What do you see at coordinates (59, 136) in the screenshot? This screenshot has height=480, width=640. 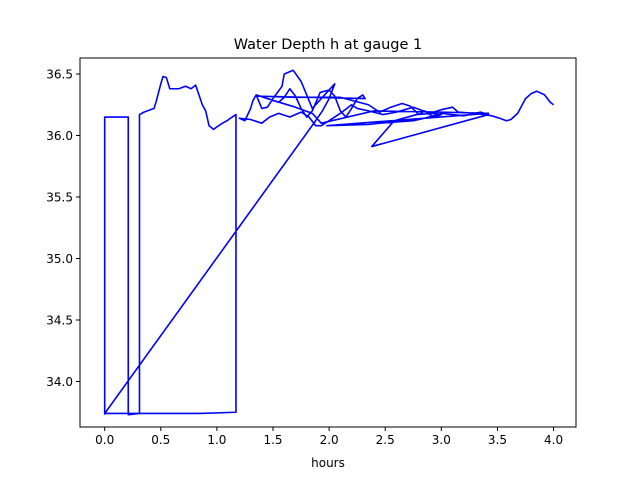 I see `y-tick-label: 36.0` at bounding box center [59, 136].